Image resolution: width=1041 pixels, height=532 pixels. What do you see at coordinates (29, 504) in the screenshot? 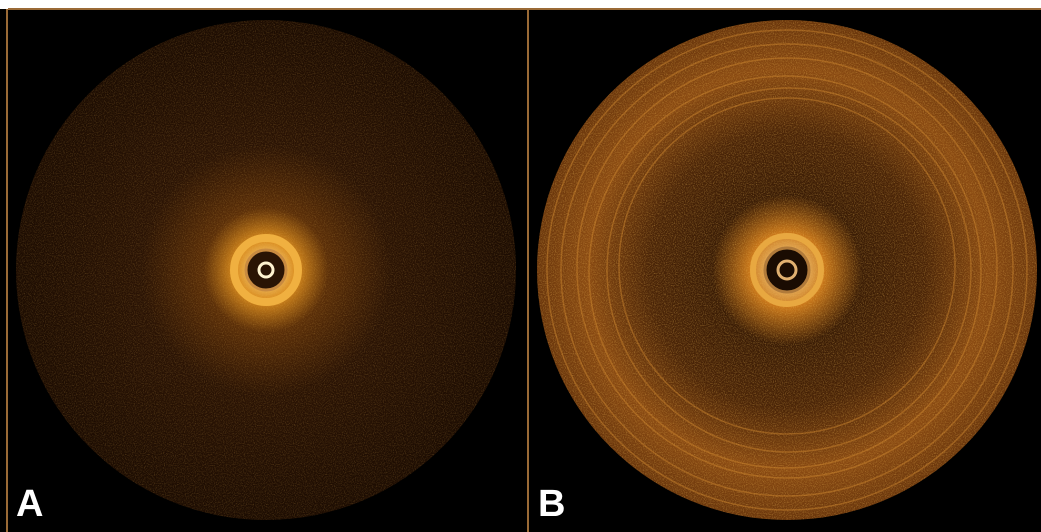
I see `panel-label: A` at bounding box center [29, 504].